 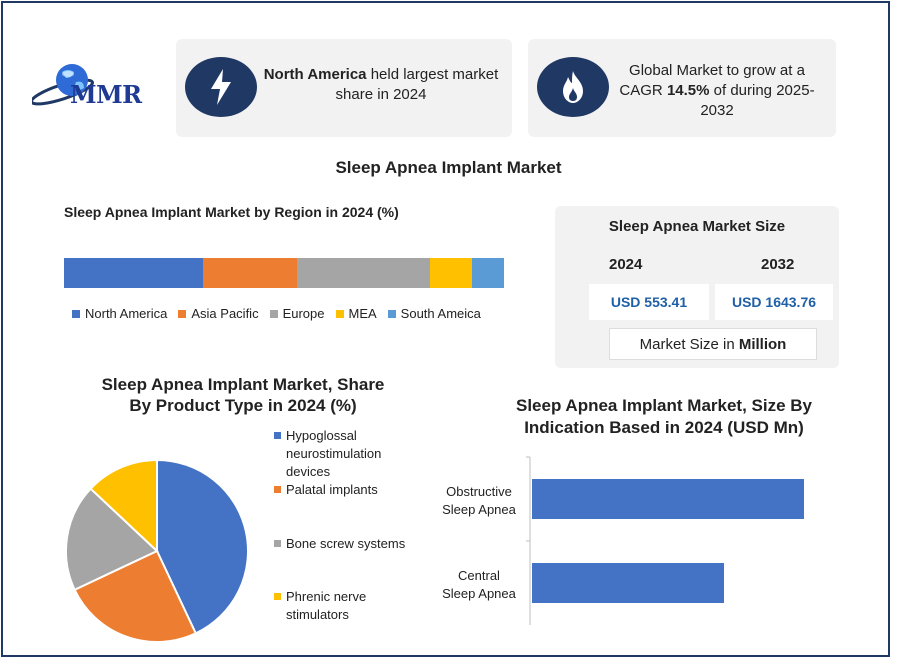 What do you see at coordinates (315, 74) in the screenshot?
I see `region-highlight-bold: North America` at bounding box center [315, 74].